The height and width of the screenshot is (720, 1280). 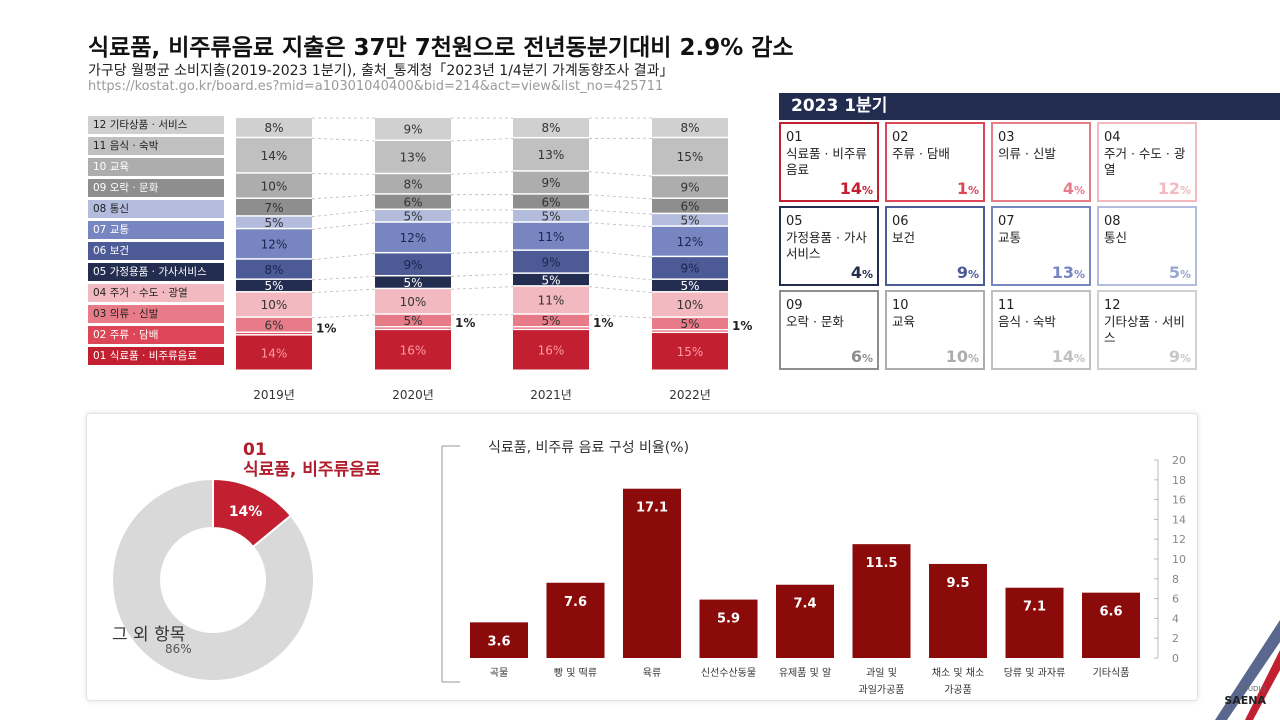 I want to click on y-tick-label: 20, so click(x=1179, y=460).